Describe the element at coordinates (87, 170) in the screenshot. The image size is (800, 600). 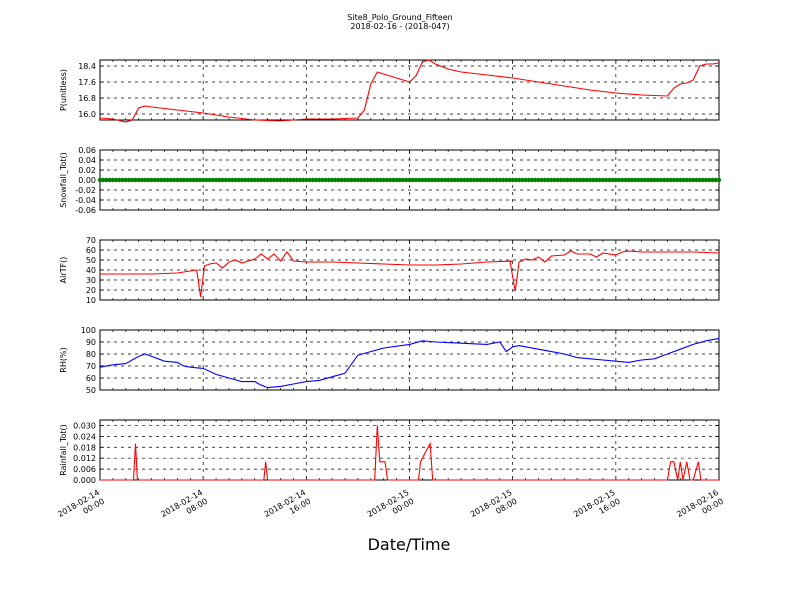
I see `y-tick-label: 0.02` at that location.